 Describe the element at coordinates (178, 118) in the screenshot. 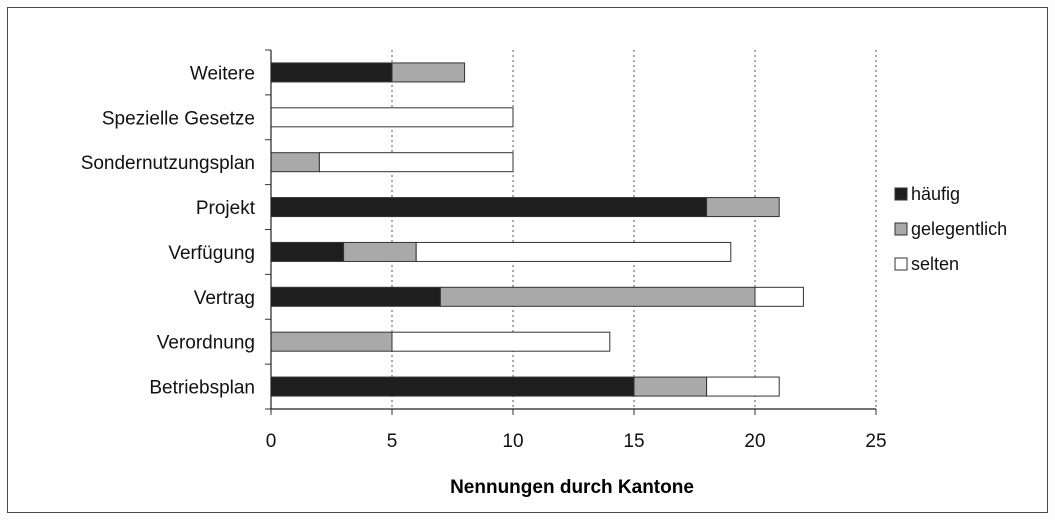

I see `category-label-spezielle-gesetze: Spezielle Gesetze` at that location.